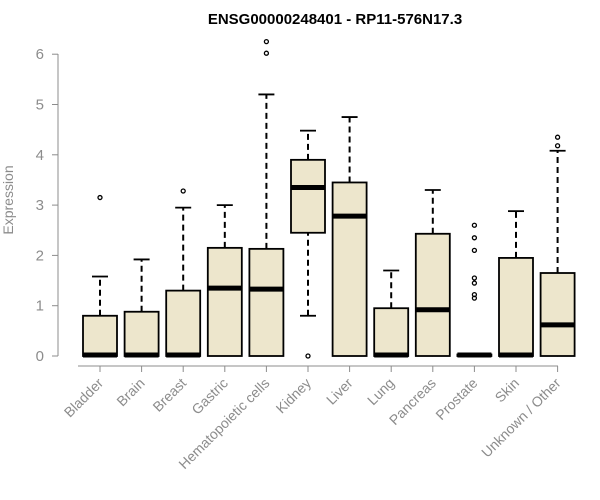 This screenshot has height=500, width=600. What do you see at coordinates (47, 205) in the screenshot?
I see `y-ticks: 0 1 2 3 4 5 6` at bounding box center [47, 205].